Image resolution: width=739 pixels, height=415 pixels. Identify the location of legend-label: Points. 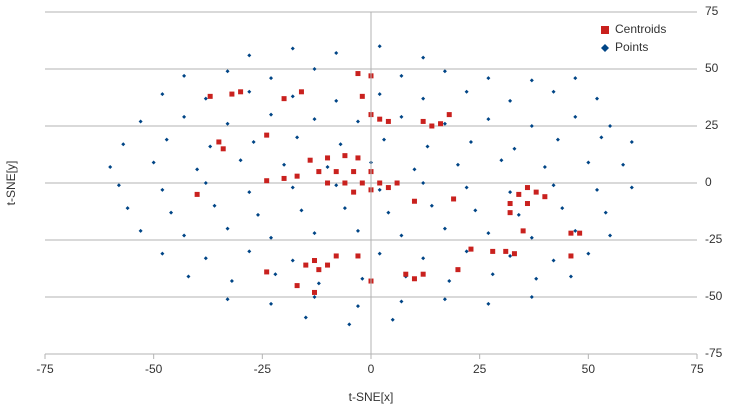
(631, 47).